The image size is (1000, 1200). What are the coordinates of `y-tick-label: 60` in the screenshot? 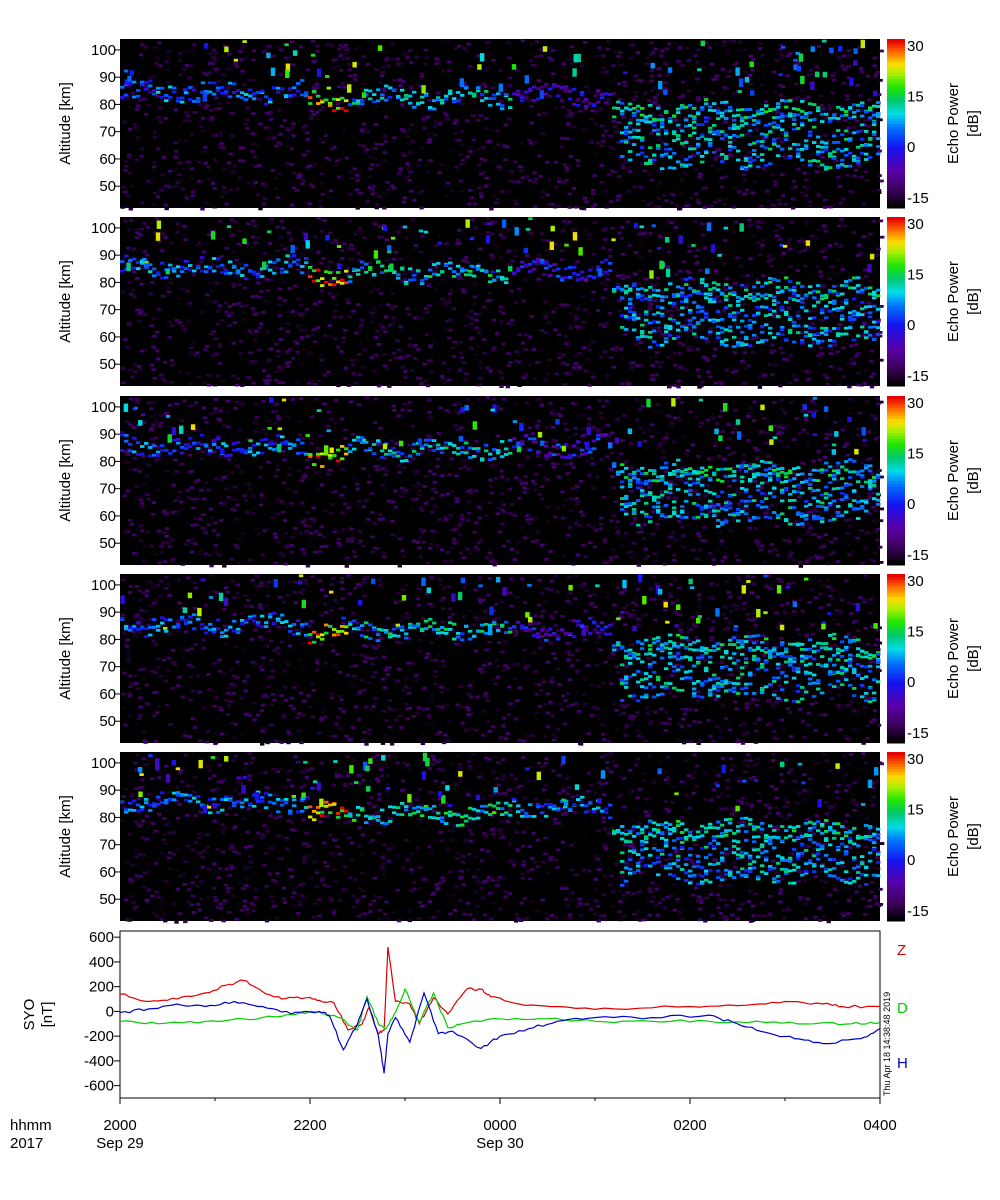 It's located at (107, 159).